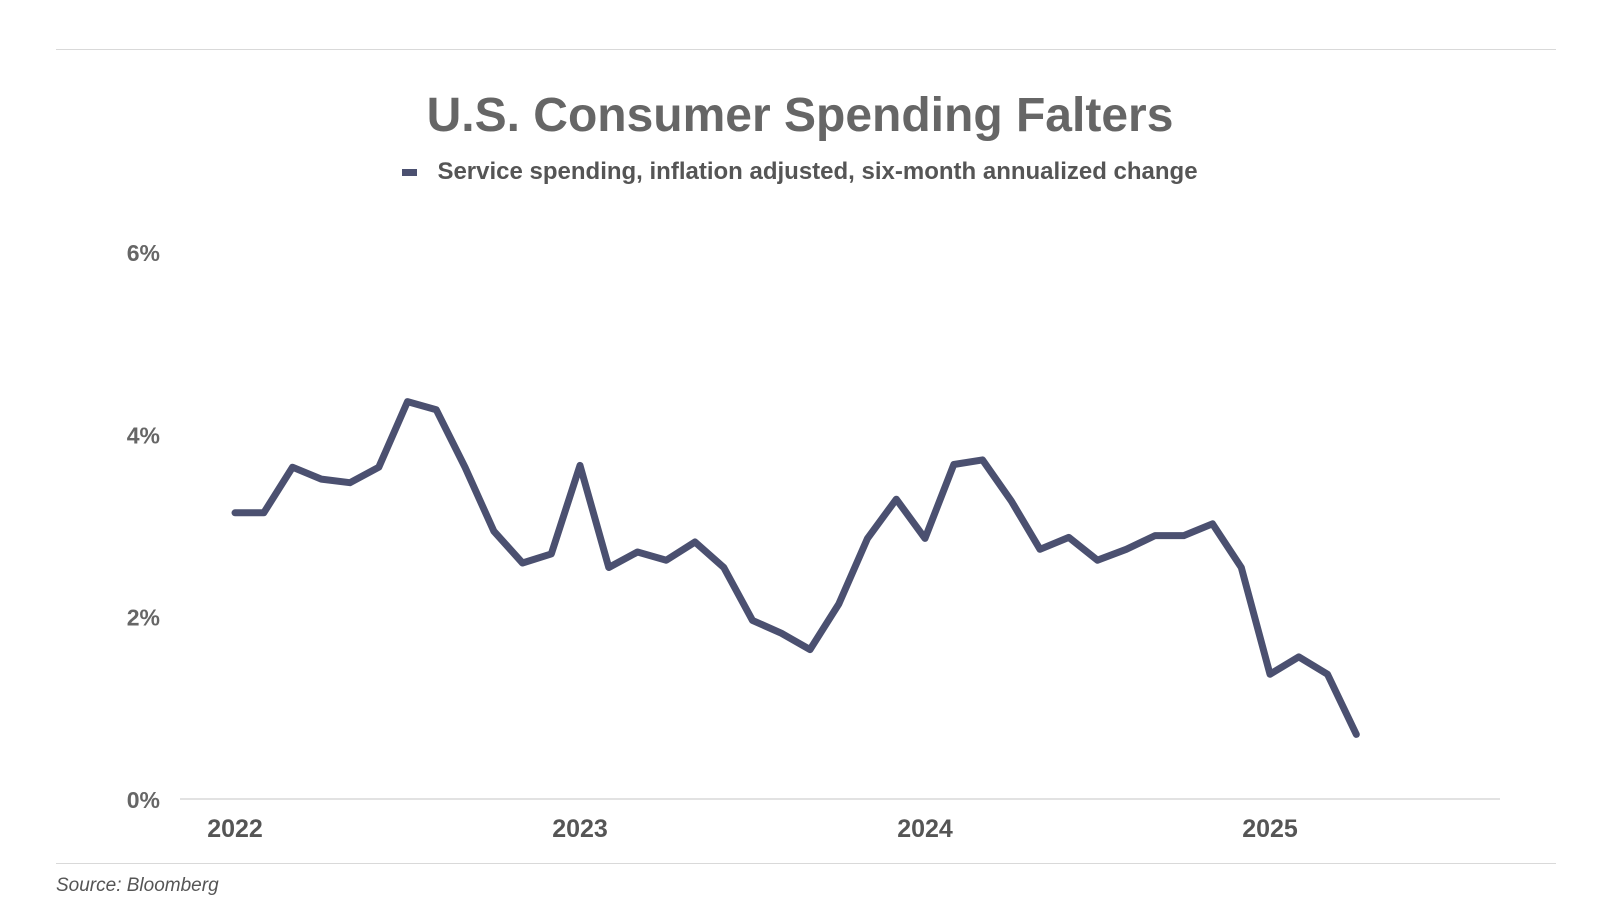  Describe the element at coordinates (143, 435) in the screenshot. I see `y-tick-label: 4%` at that location.